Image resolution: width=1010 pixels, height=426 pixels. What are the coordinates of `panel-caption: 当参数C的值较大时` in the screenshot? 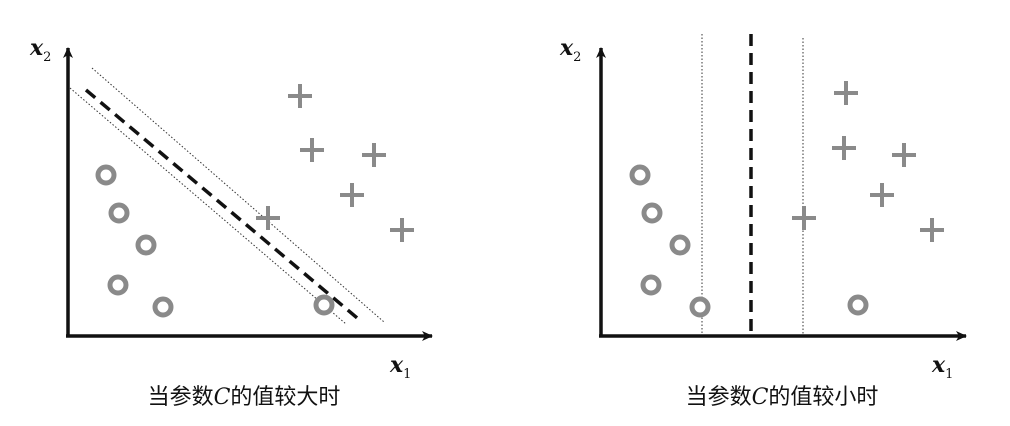 It's located at (244, 397).